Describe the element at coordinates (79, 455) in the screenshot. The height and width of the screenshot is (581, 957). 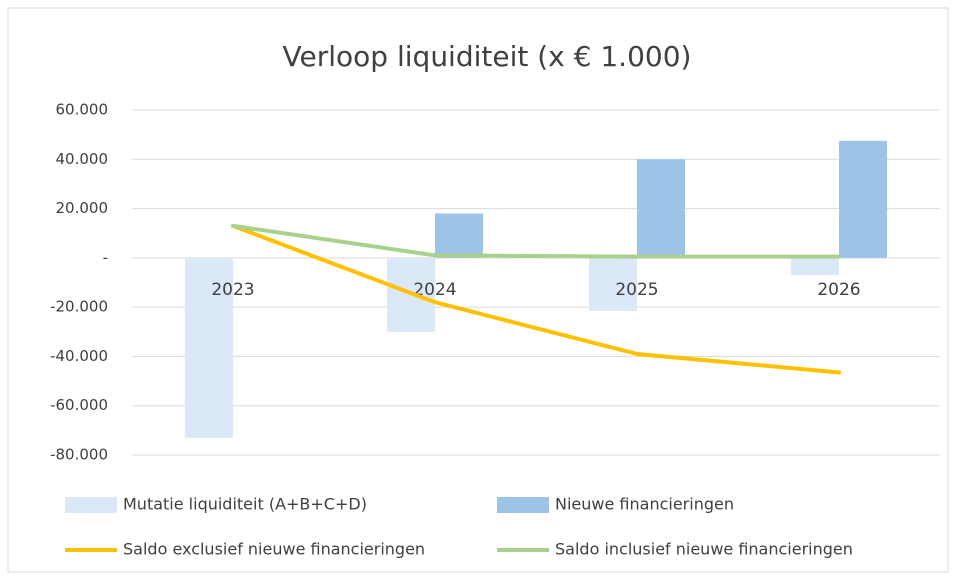
I see `y-tick-label: -80.000` at that location.